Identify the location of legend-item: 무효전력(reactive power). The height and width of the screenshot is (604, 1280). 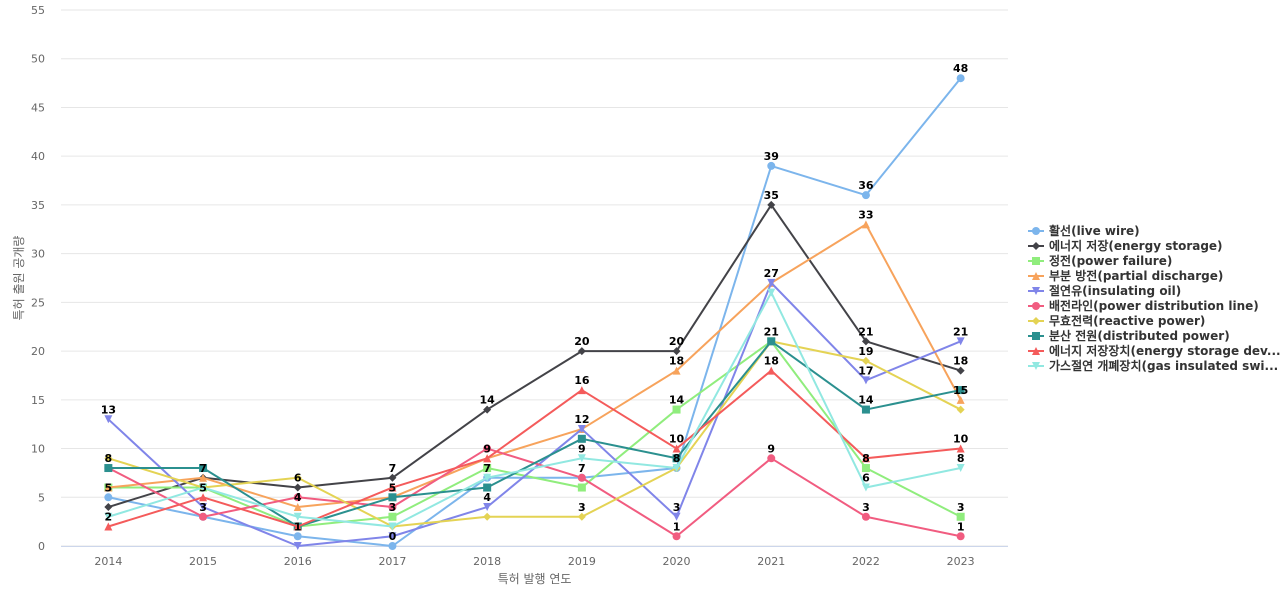
(1116, 320).